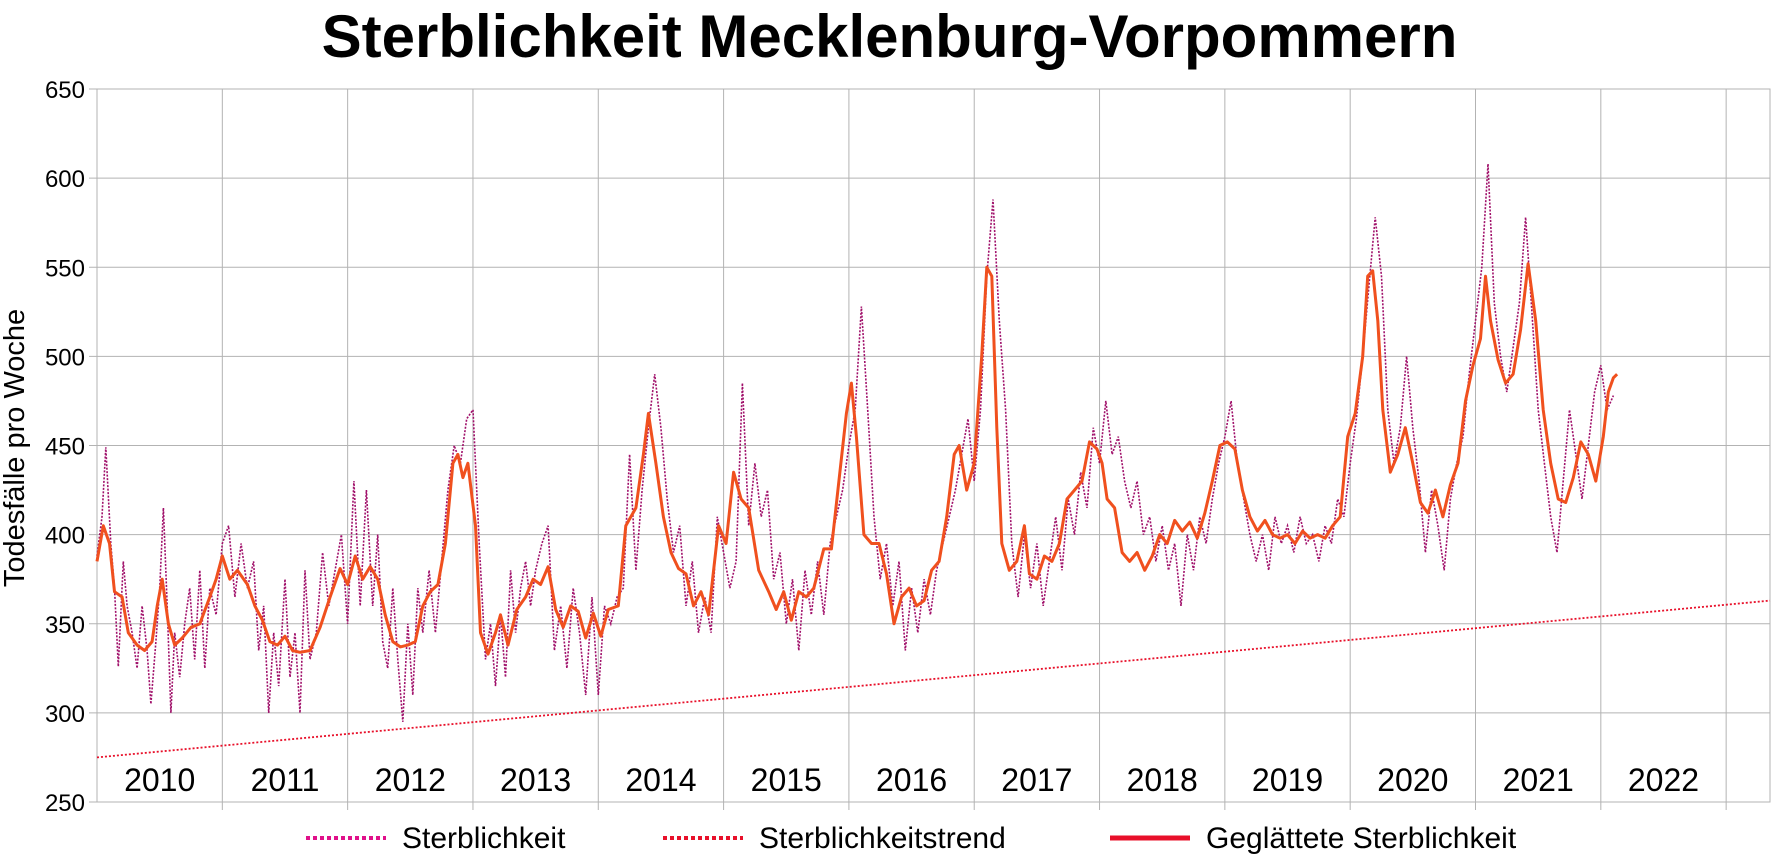 This screenshot has height=865, width=1779. I want to click on legend-label: Sterblichkeit, so click(484, 838).